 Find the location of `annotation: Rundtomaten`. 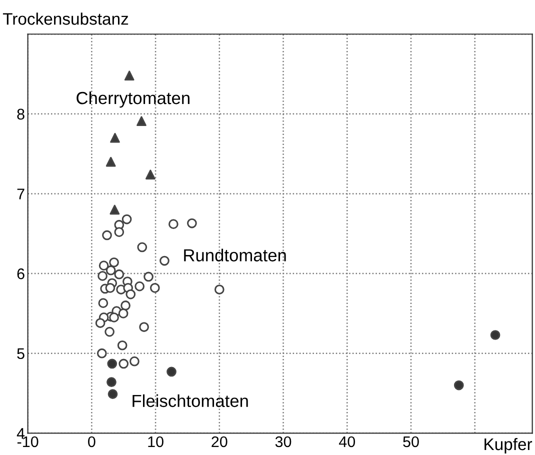

annotation: Rundtomaten is located at coordinates (235, 255).